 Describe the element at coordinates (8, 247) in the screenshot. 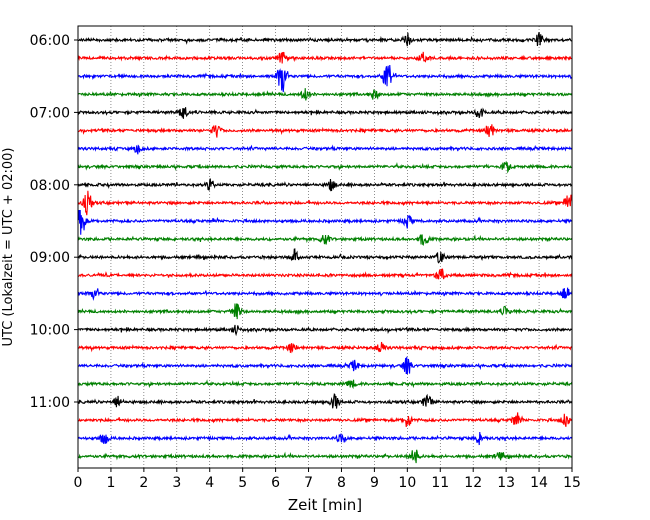

I see `y-axis-label: UTC (Lokalzeit = UTC + 02:00)` at that location.